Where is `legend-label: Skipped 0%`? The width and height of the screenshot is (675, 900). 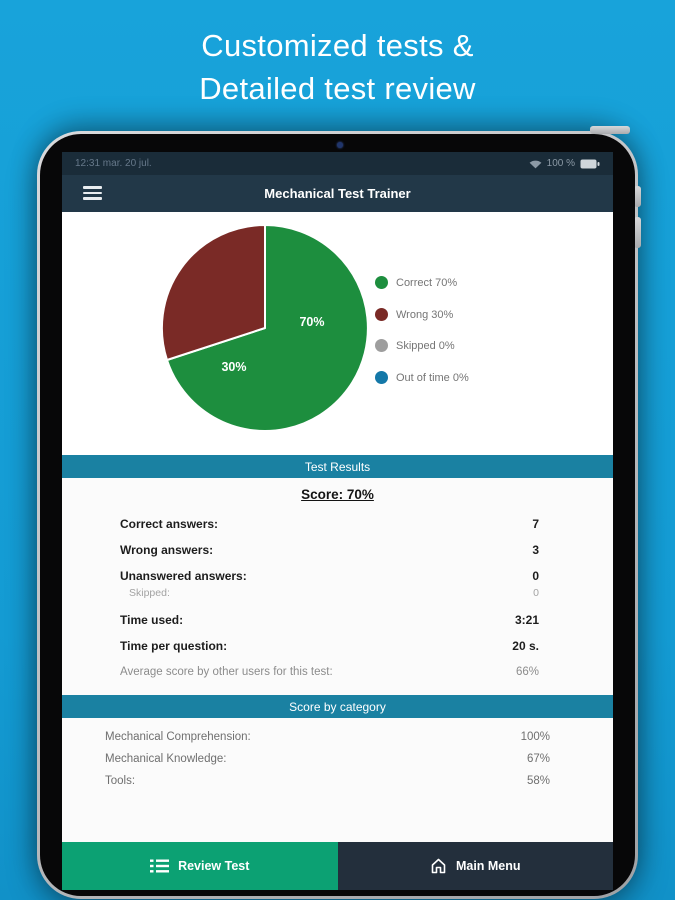
legend-label: Skipped 0% is located at coordinates (425, 345).